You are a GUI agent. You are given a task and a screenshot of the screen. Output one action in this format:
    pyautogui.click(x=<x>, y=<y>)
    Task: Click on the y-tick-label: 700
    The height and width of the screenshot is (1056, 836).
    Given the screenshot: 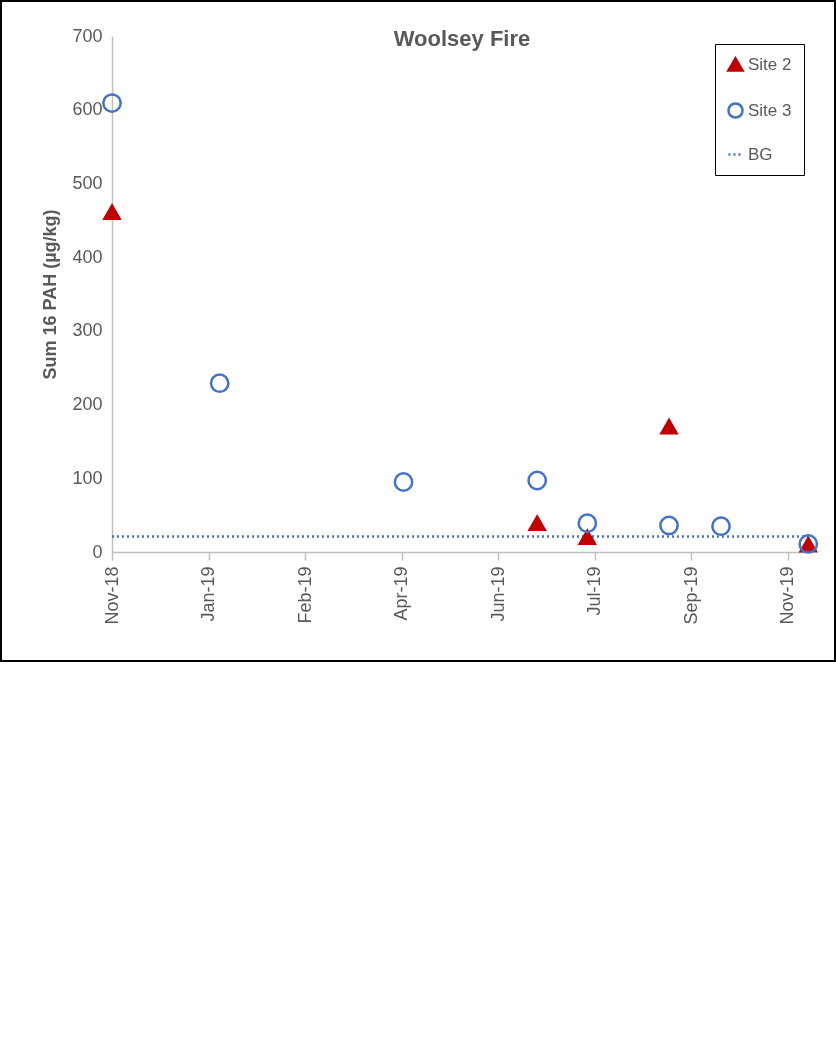 What is the action you would take?
    pyautogui.click(x=87, y=35)
    